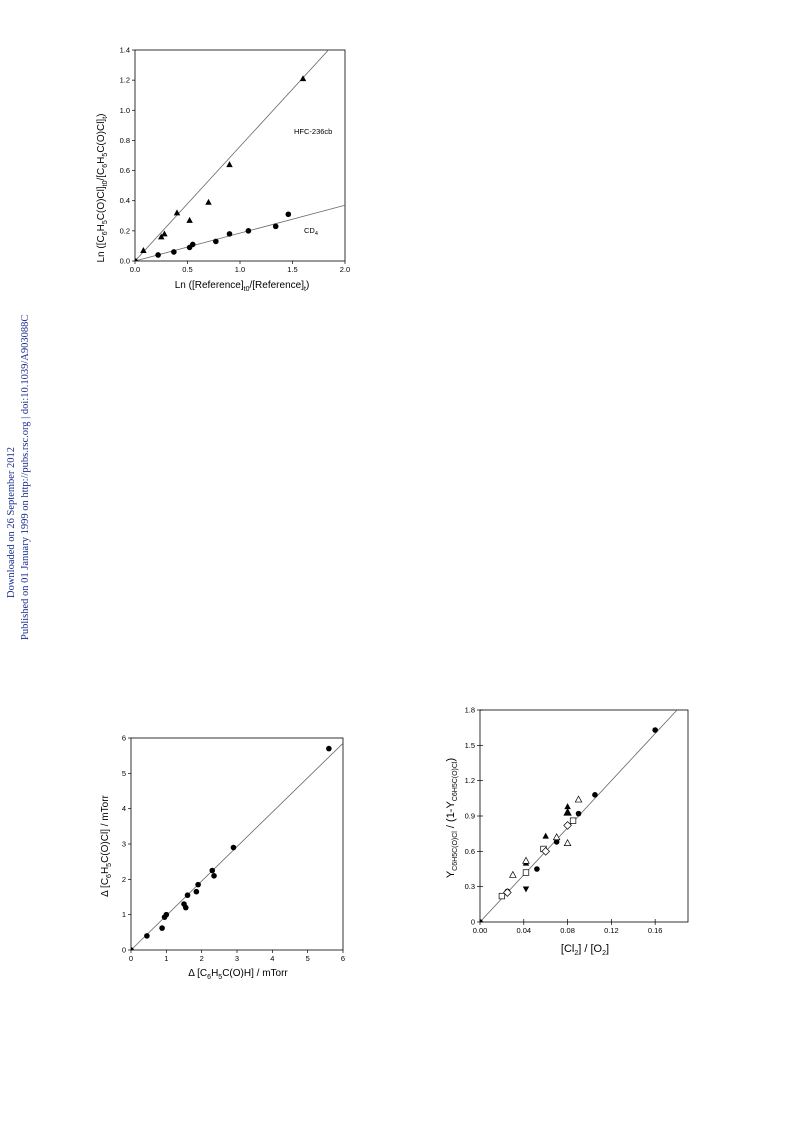 This screenshot has height=1121, width=793. What do you see at coordinates (567, 930) in the screenshot?
I see `x-tick-label: 0.08` at bounding box center [567, 930].